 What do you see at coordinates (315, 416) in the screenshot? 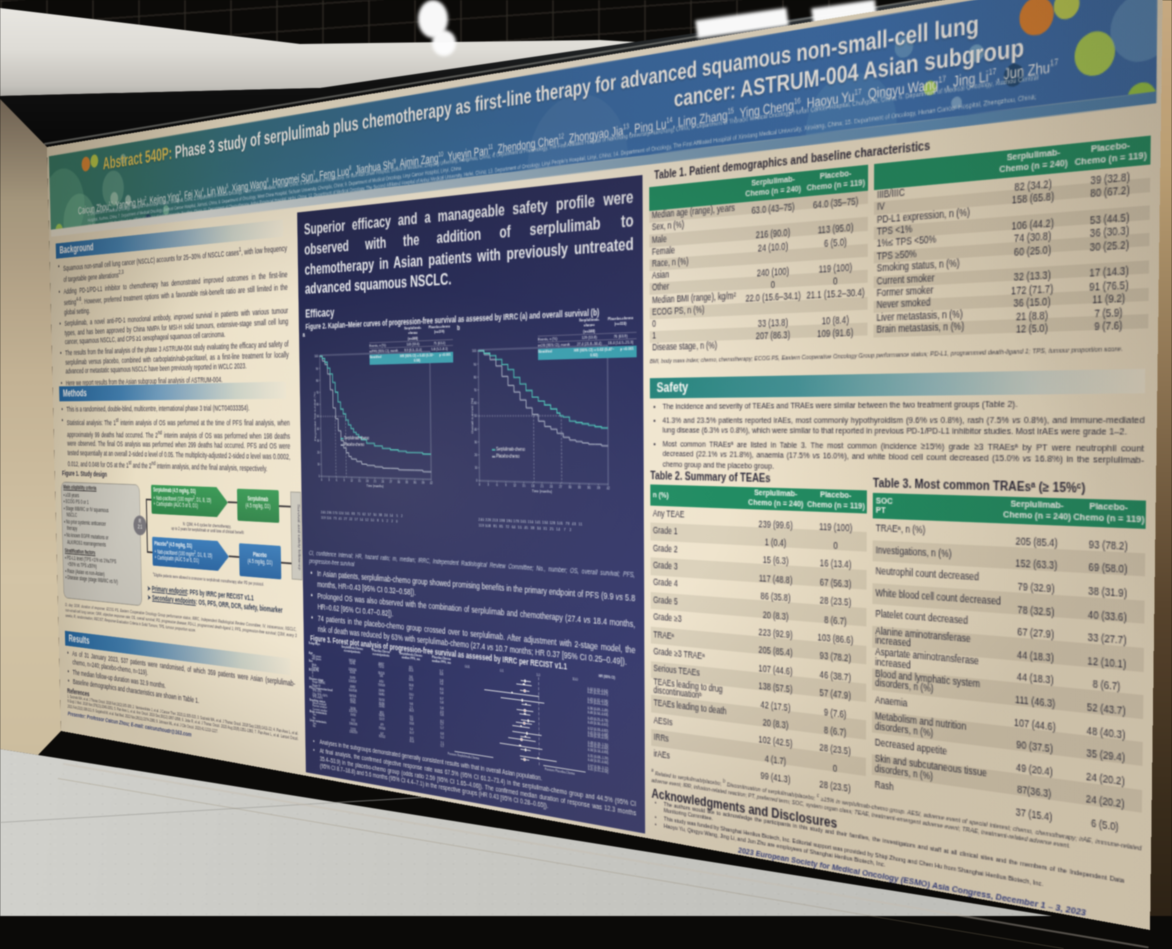
I see `svg-text: Progression-free survival (%)` at bounding box center [315, 416].